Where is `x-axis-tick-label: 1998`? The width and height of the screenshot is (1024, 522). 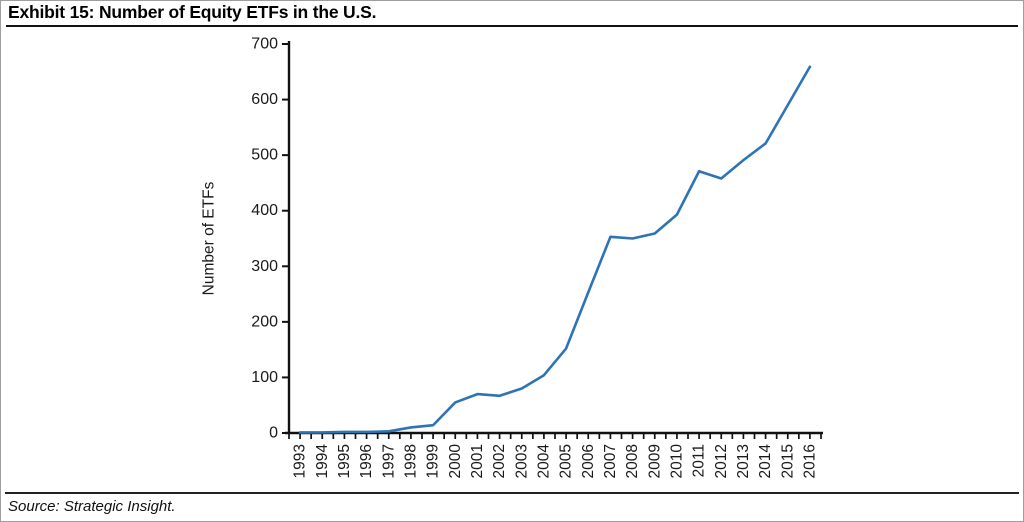 x-axis-tick-label: 1998 is located at coordinates (410, 461).